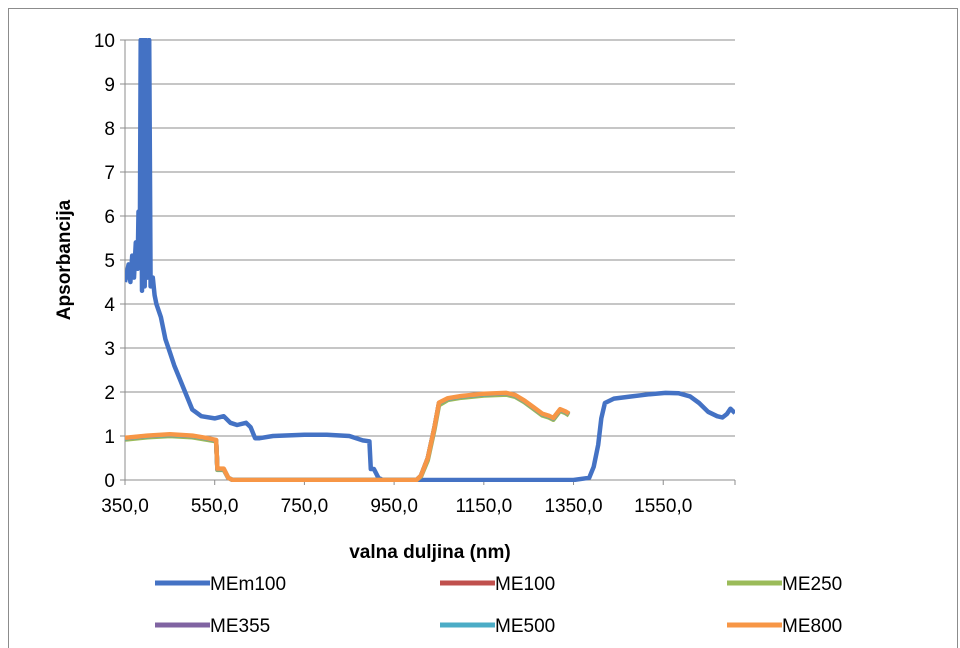  Describe the element at coordinates (109, 349) in the screenshot. I see `y-tick-label: 3` at that location.